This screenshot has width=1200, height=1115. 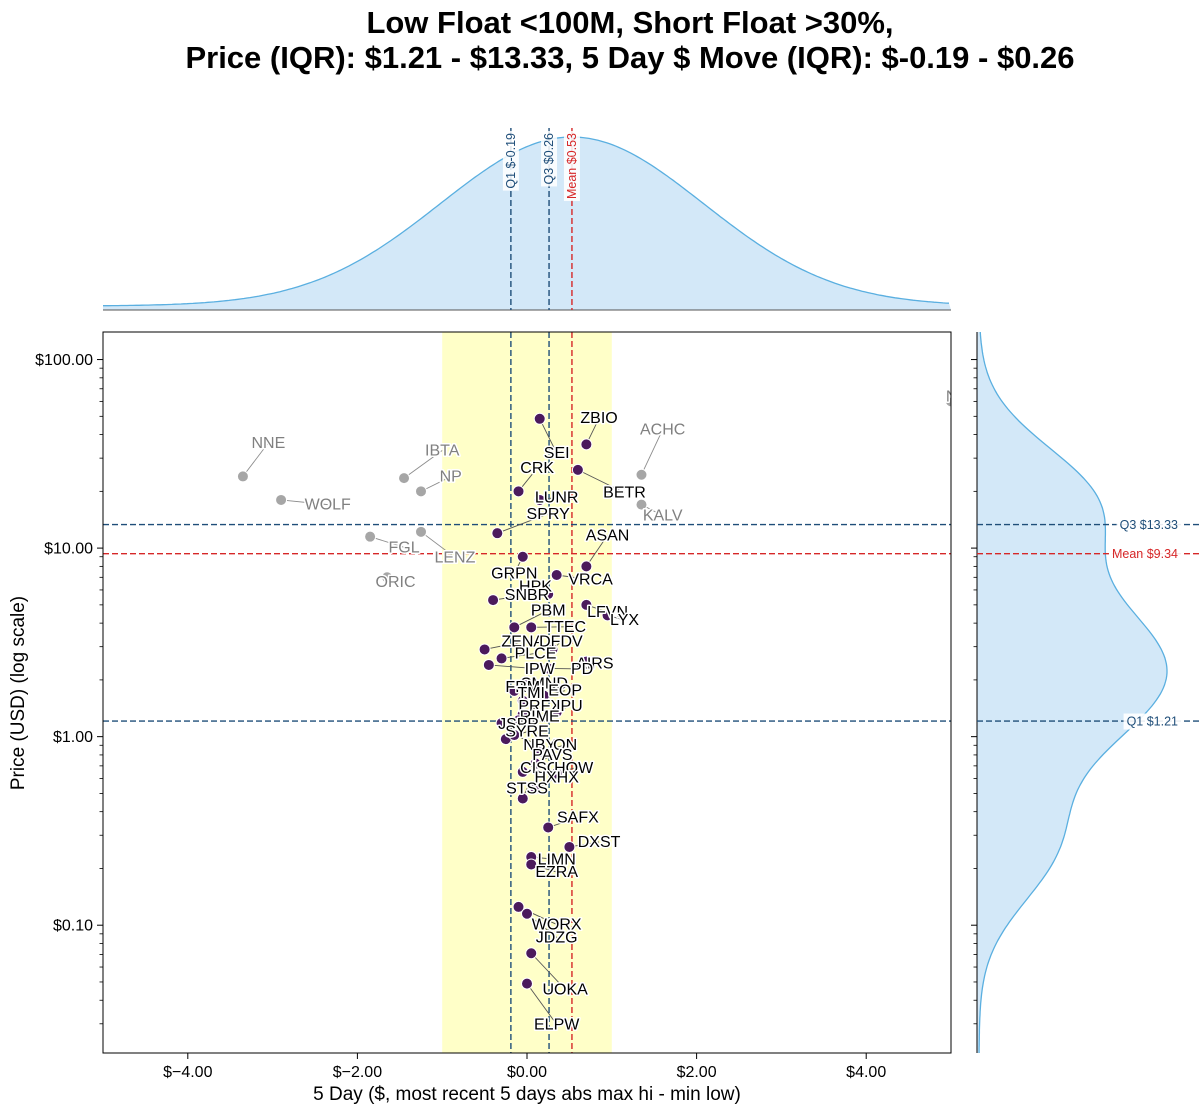 What do you see at coordinates (608, 535) in the screenshot?
I see `point-label-asan: ASAN` at bounding box center [608, 535].